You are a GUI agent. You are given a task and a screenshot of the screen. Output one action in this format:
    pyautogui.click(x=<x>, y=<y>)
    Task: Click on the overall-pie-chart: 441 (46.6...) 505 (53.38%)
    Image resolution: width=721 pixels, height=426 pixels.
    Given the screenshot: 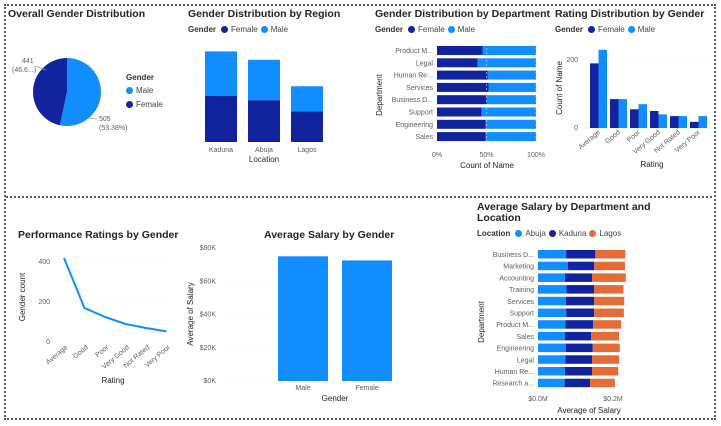 What is the action you would take?
    pyautogui.click(x=90, y=95)
    